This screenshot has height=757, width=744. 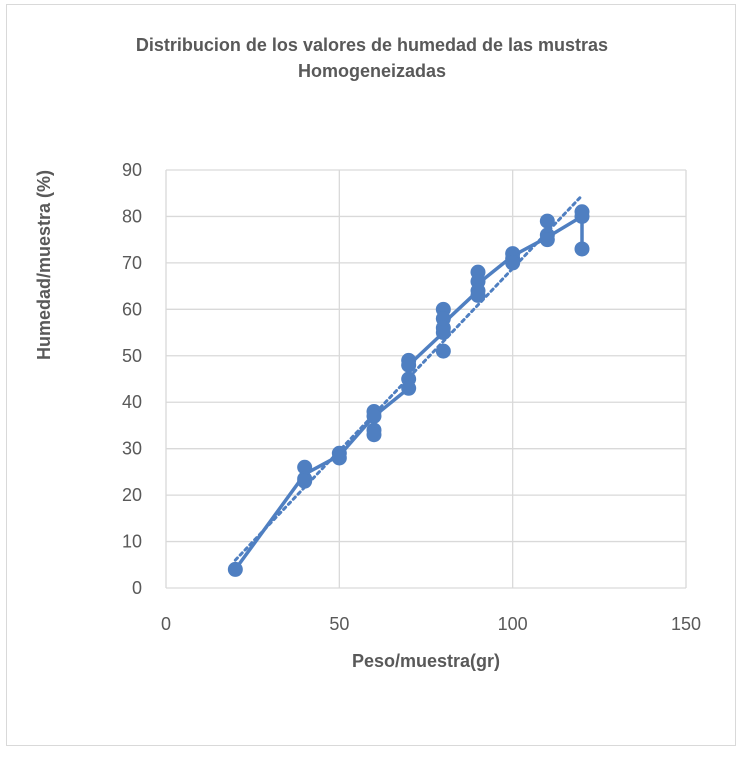 What do you see at coordinates (372, 71) in the screenshot?
I see `chart-title-line-2: Homogeneizadas` at bounding box center [372, 71].